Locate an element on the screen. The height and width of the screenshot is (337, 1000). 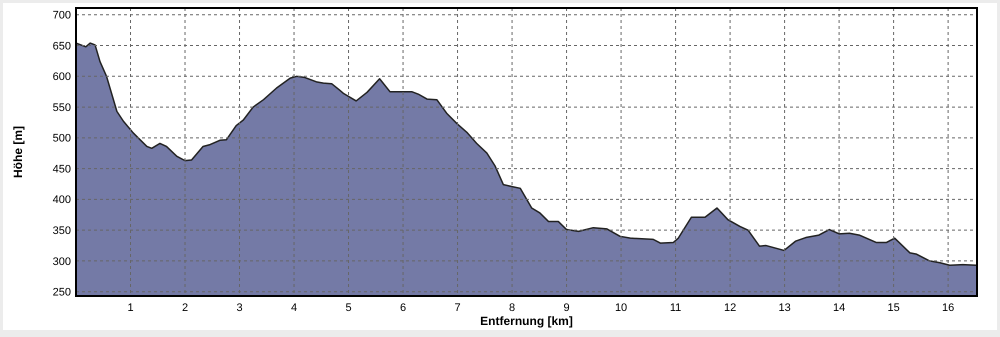
x-tick-label: 15 is located at coordinates (893, 308).